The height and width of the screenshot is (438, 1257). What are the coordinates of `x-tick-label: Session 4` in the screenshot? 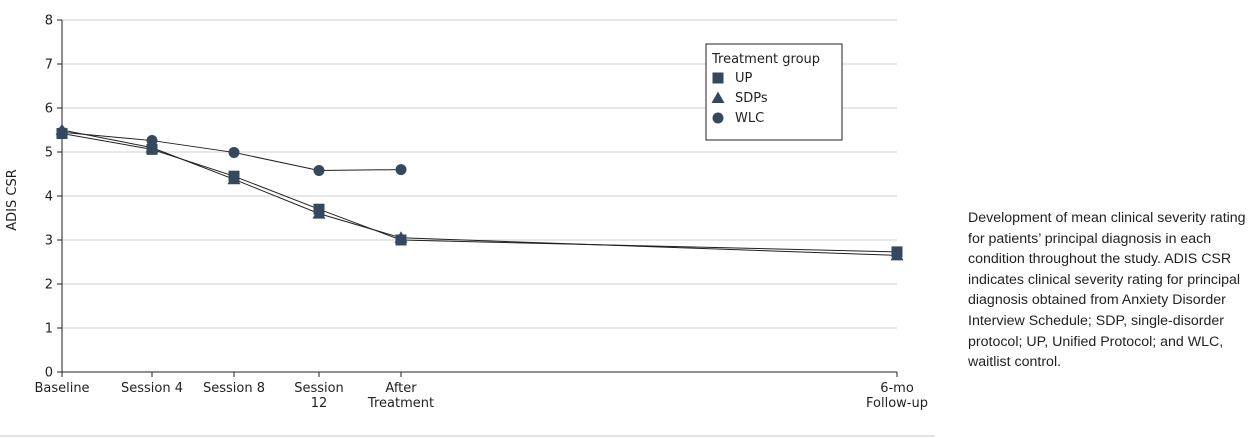 It's located at (152, 388).